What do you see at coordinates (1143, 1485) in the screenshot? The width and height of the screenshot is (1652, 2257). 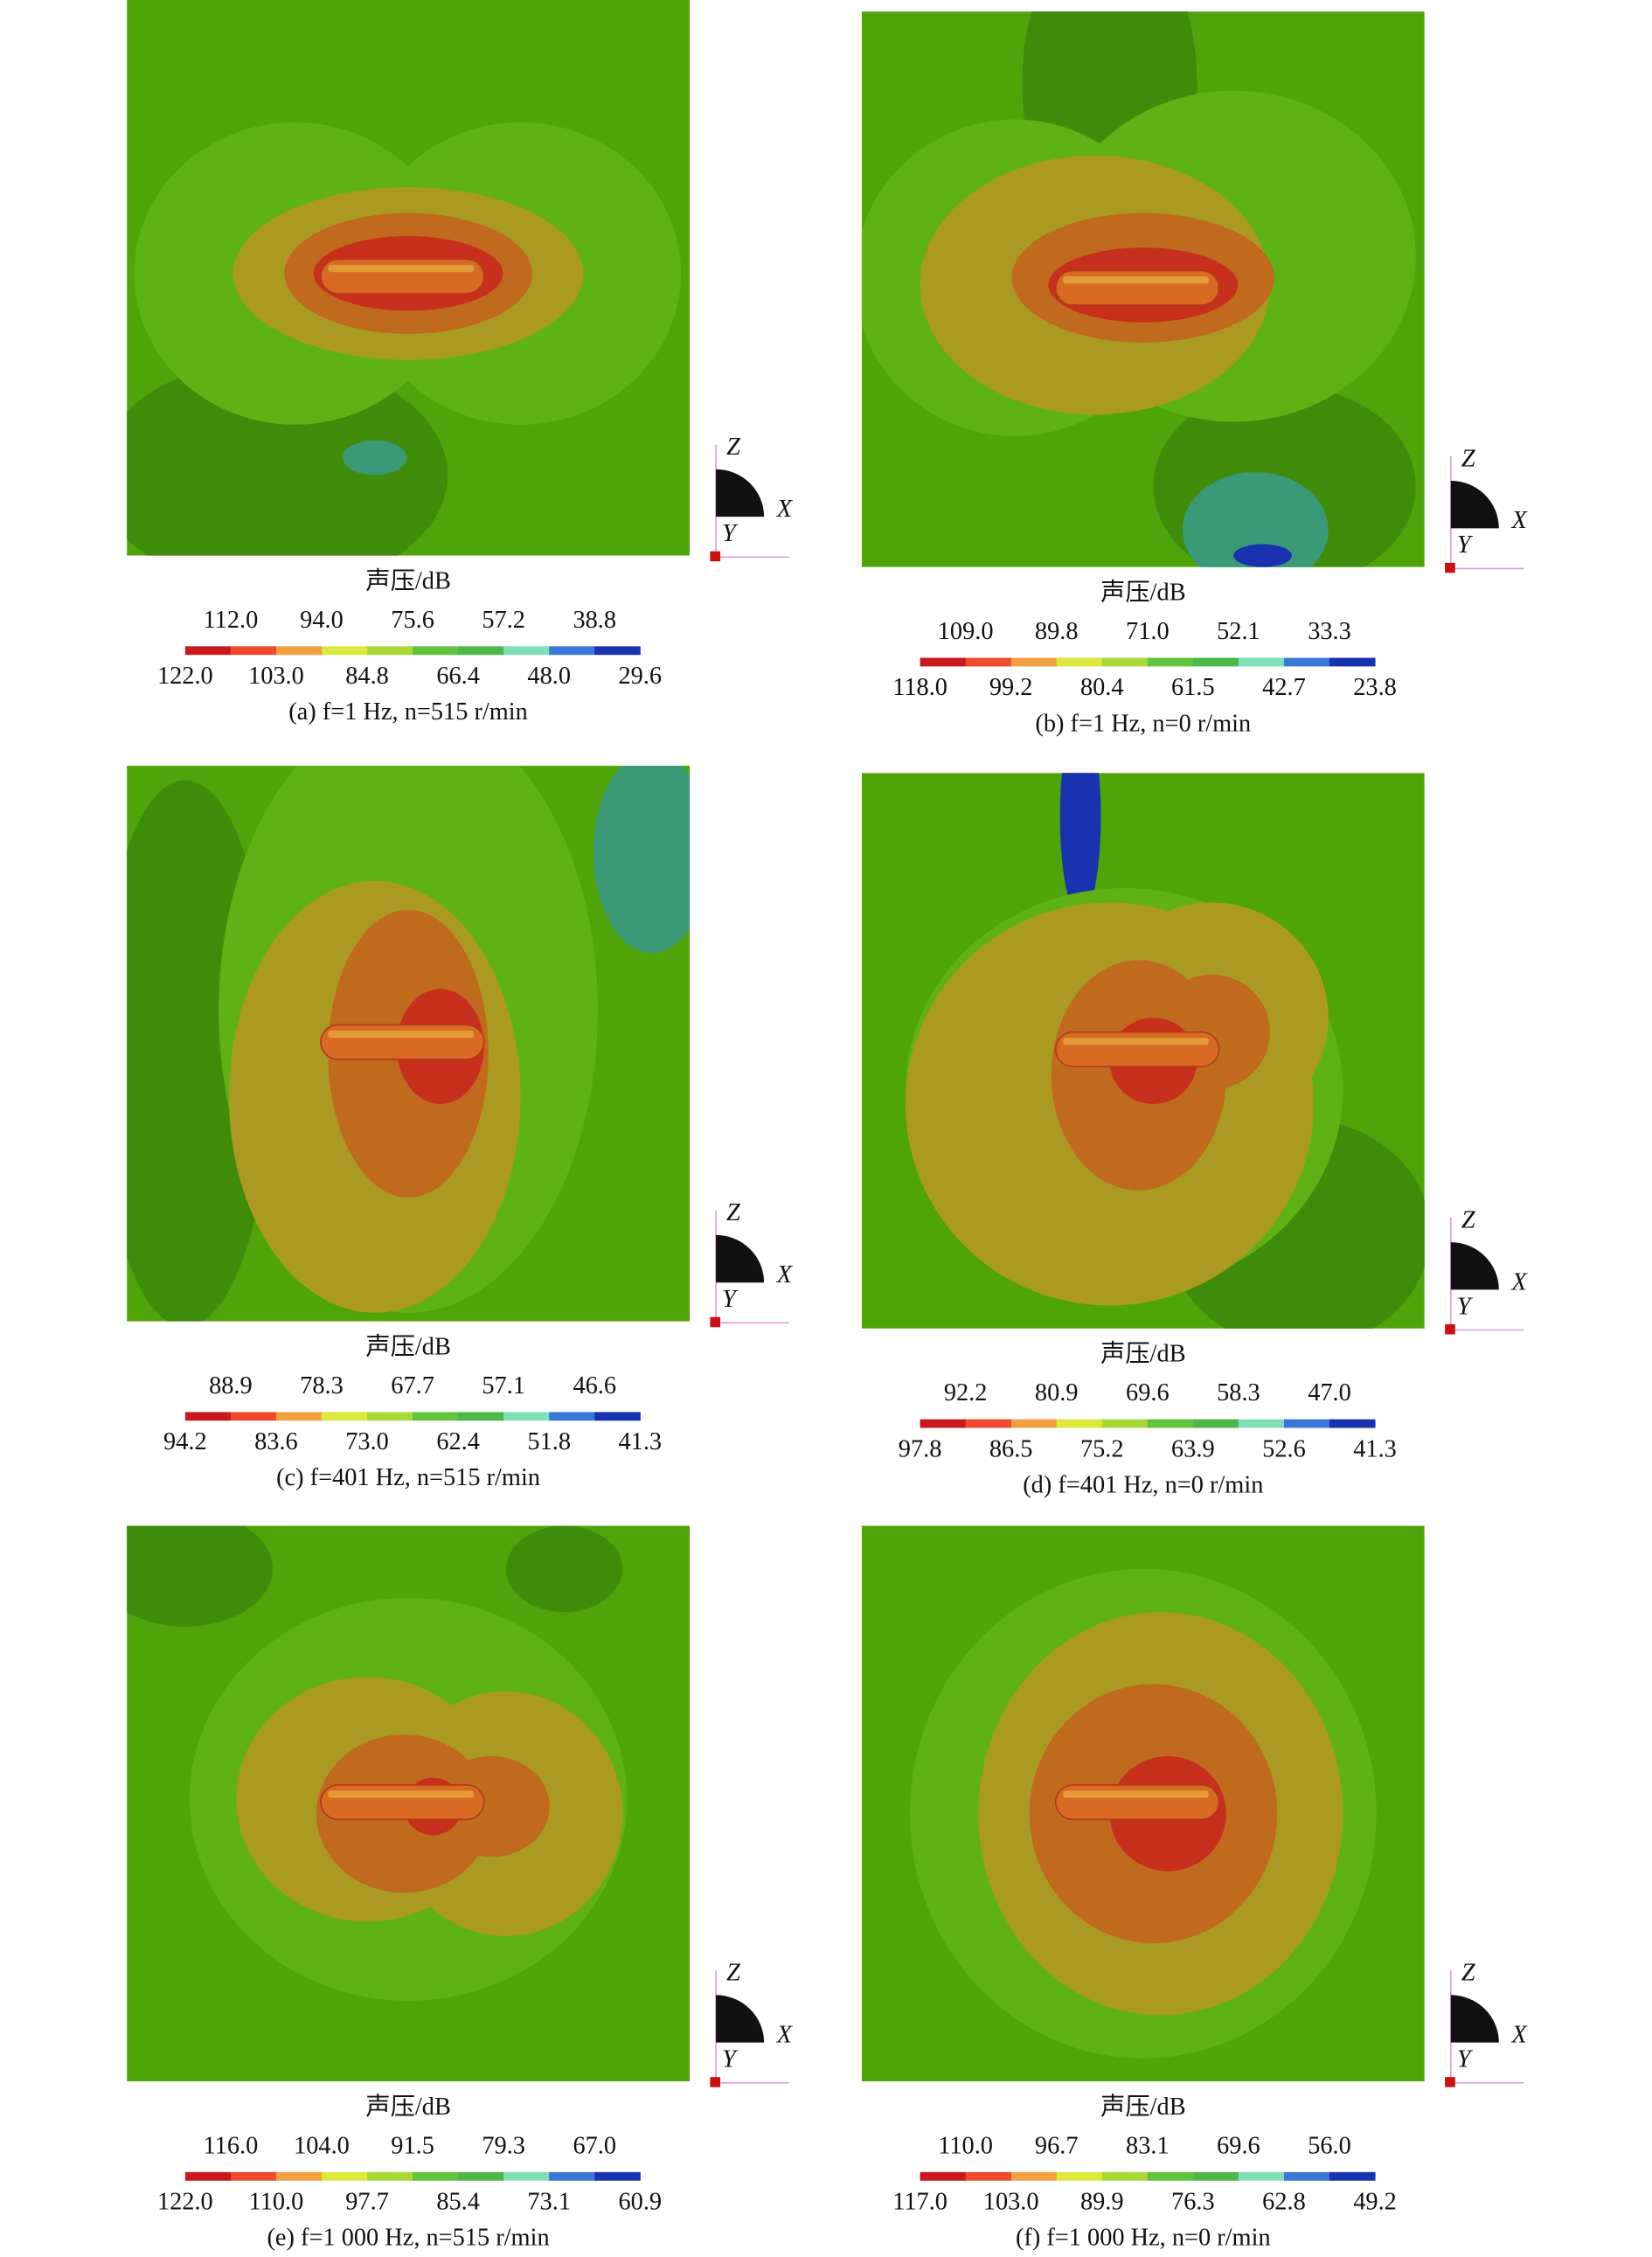 I see `caption: (d) f=401 Hz, n=0 r/min` at bounding box center [1143, 1485].